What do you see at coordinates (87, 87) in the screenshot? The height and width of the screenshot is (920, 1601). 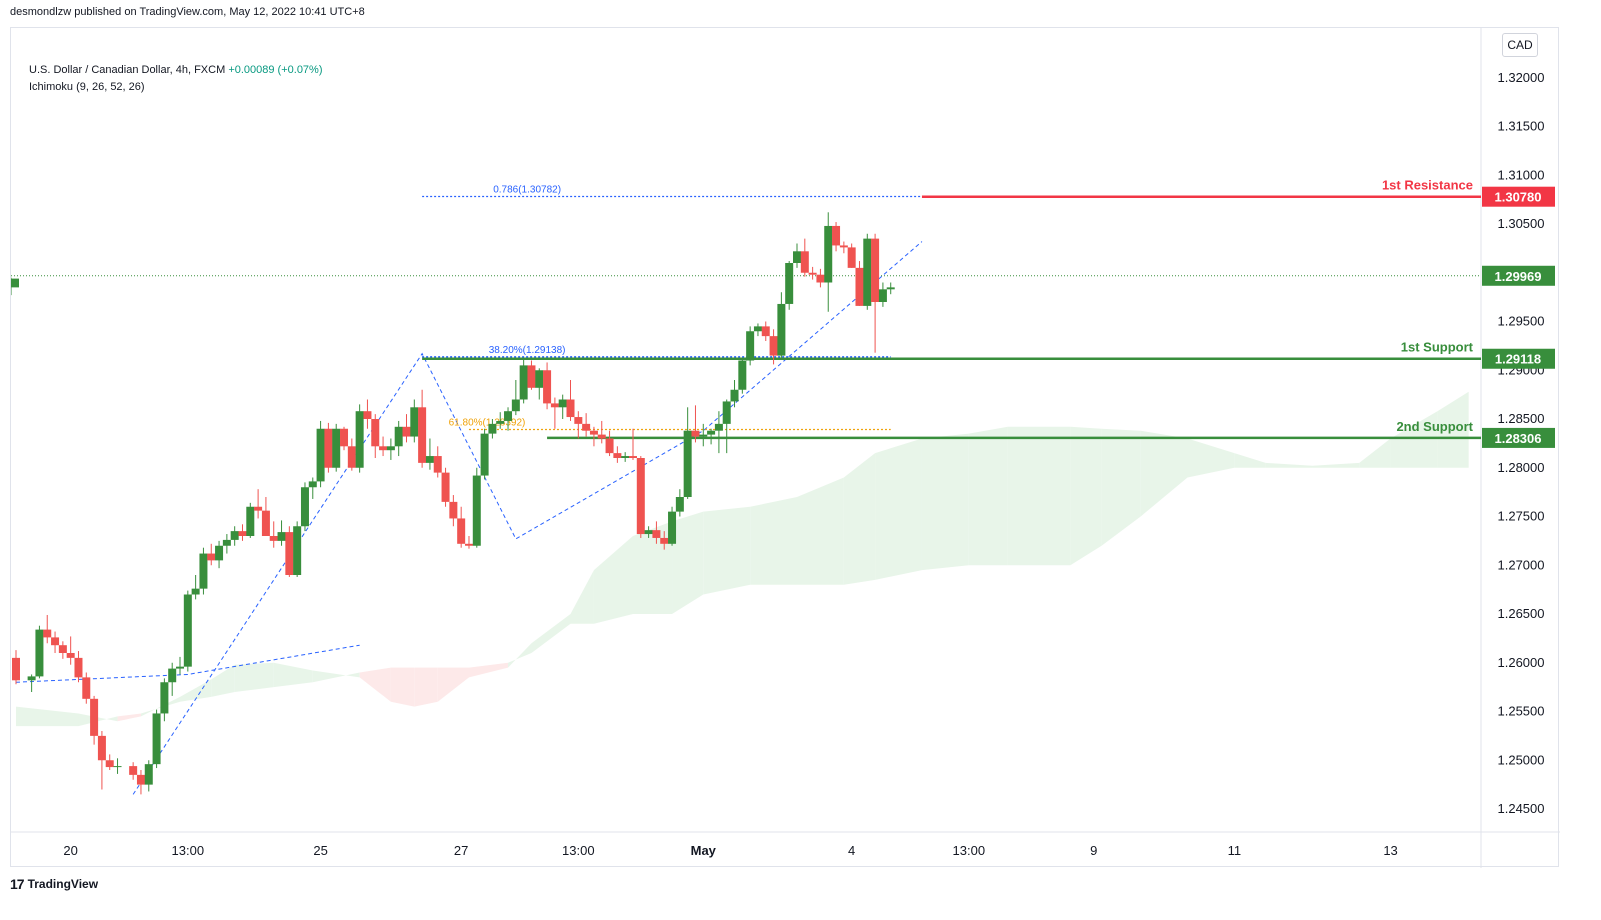 I see `legend-indicator: Ichimoku (9, 26, 52, 26)` at bounding box center [87, 87].